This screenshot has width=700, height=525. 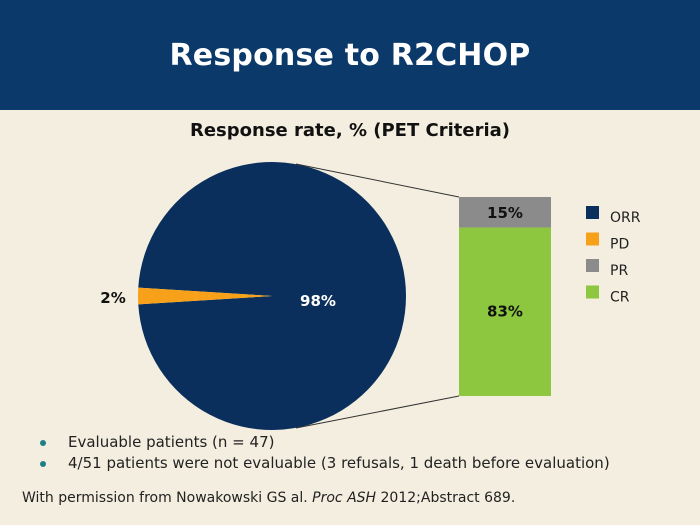 I want to click on slide-title: Response to R2CHOP, so click(x=350, y=55).